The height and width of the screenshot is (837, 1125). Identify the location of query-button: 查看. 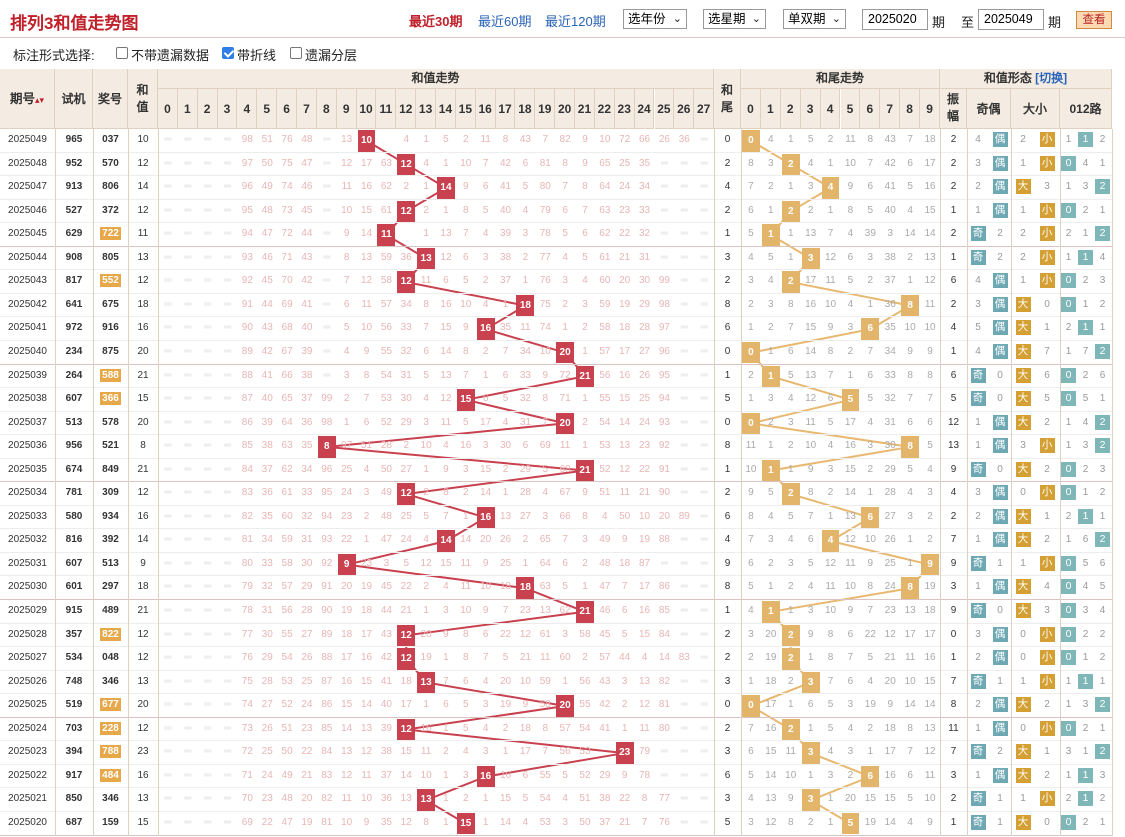
(1094, 20).